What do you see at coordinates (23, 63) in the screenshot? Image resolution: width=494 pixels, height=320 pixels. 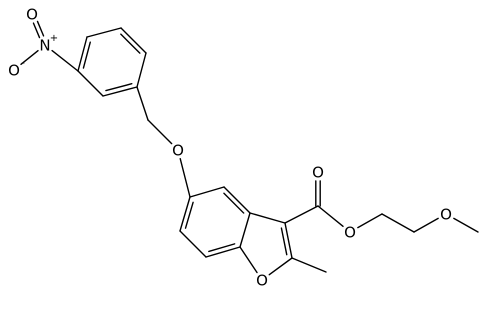 I see `atom-charge: -` at bounding box center [23, 63].